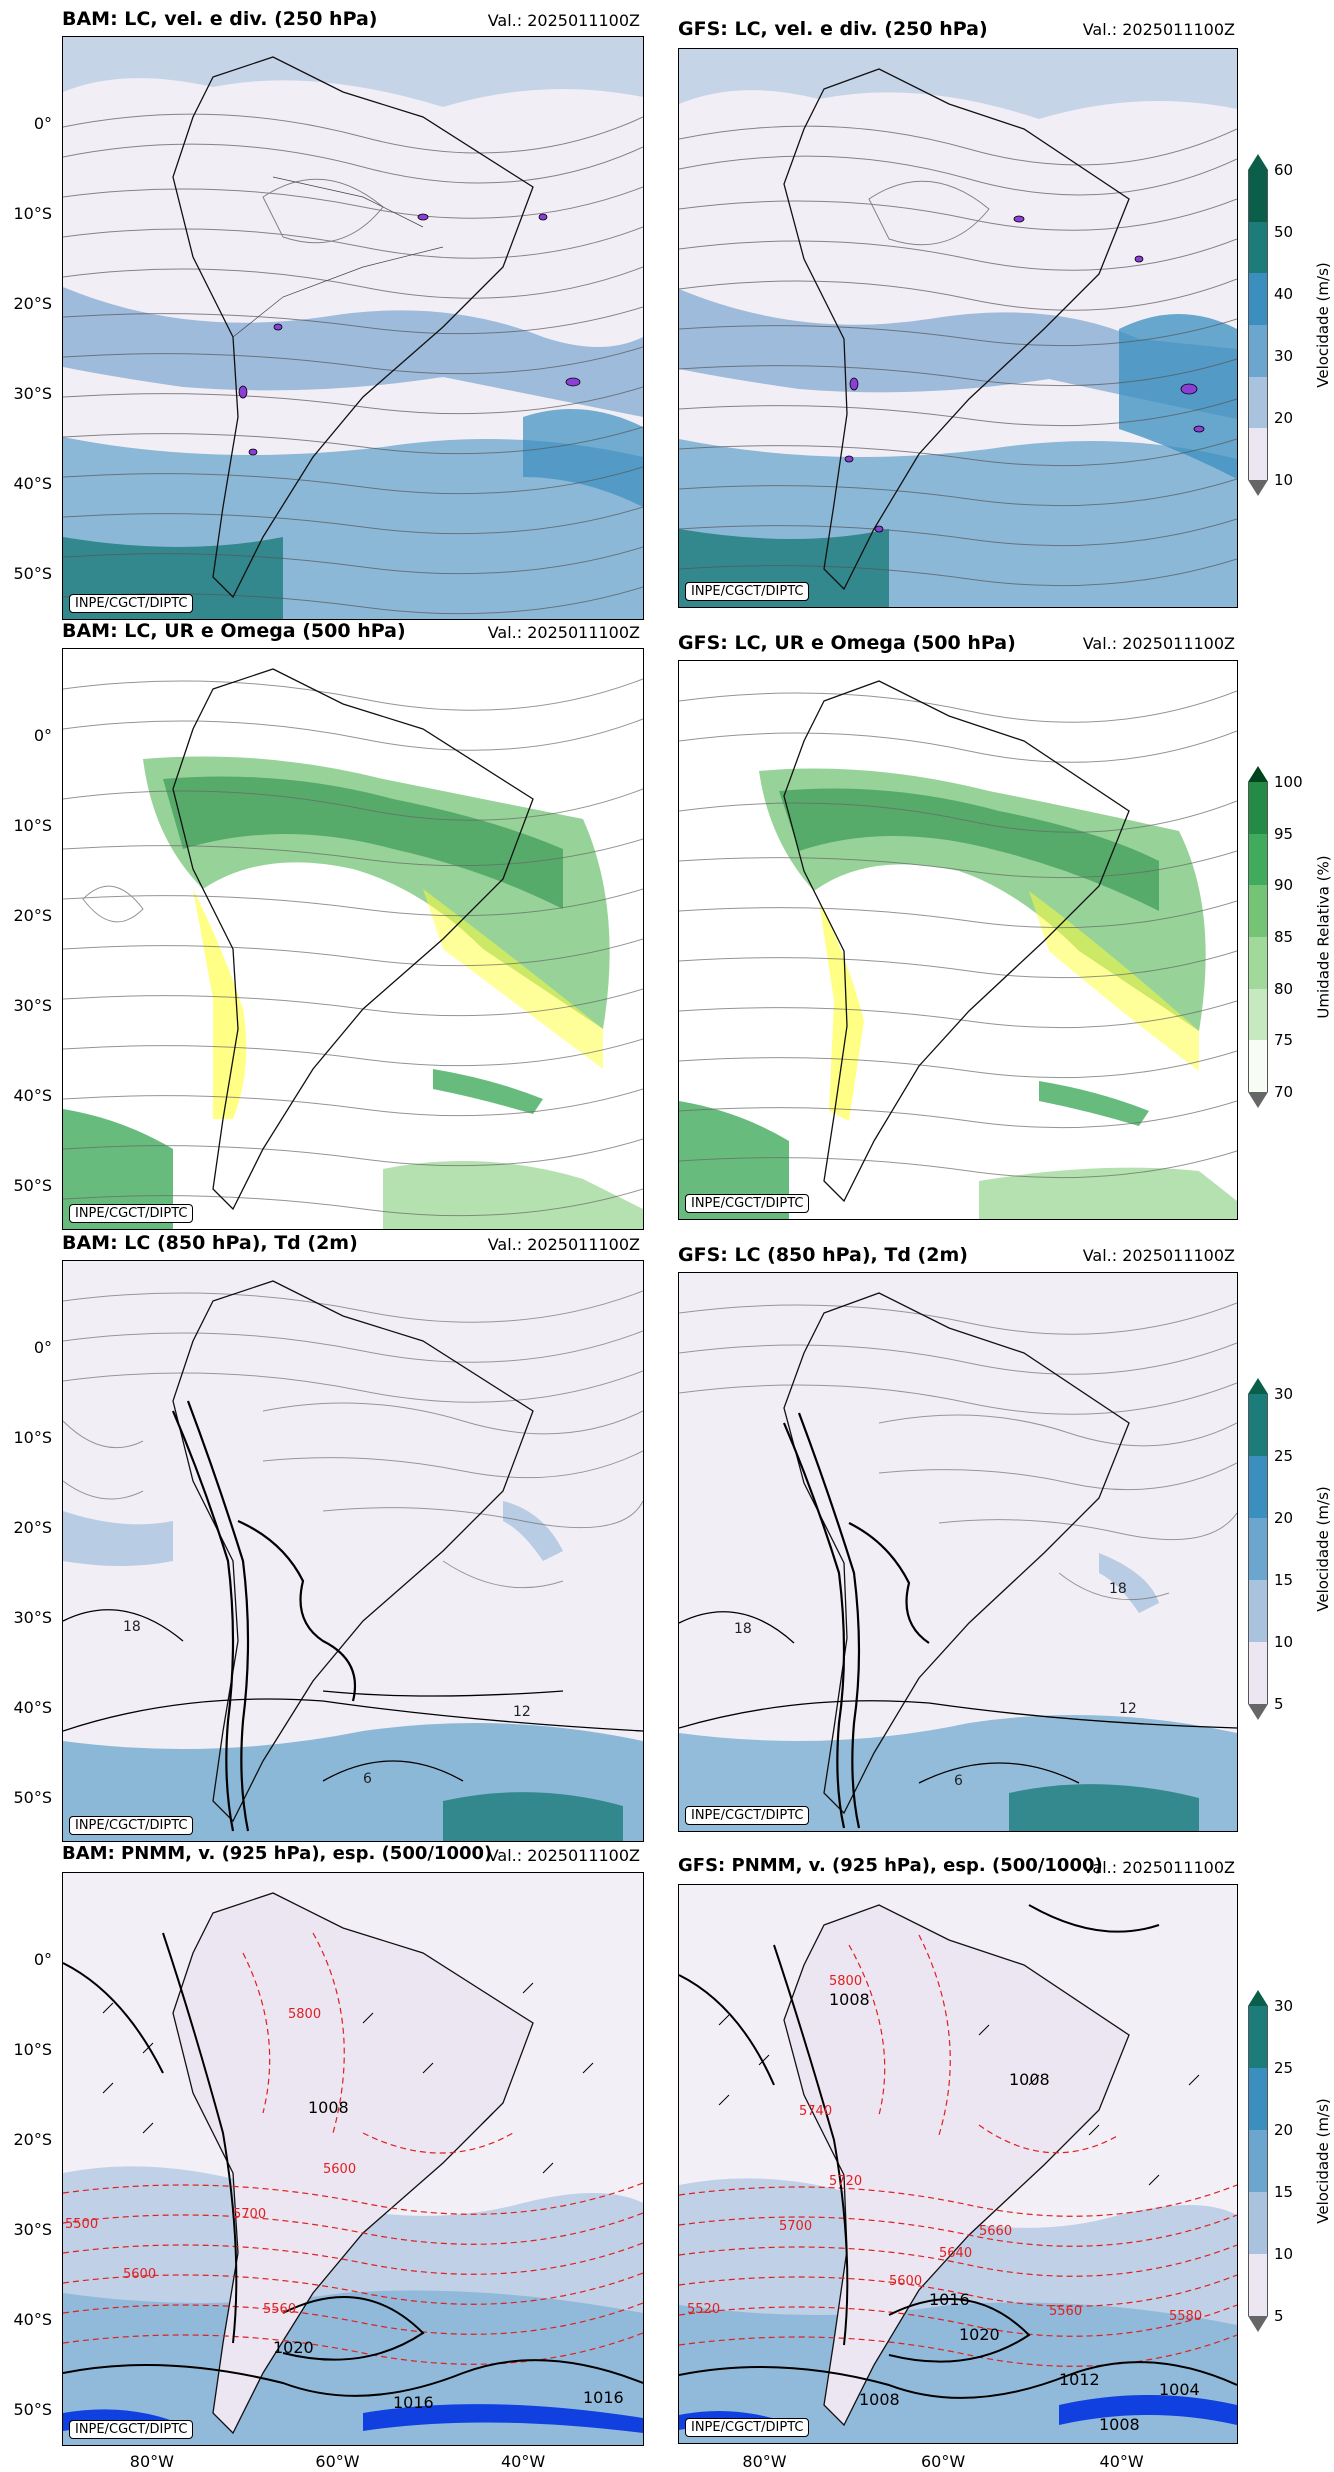 This screenshot has width=1334, height=2472. I want to click on contour-label: 12, so click(1128, 1709).